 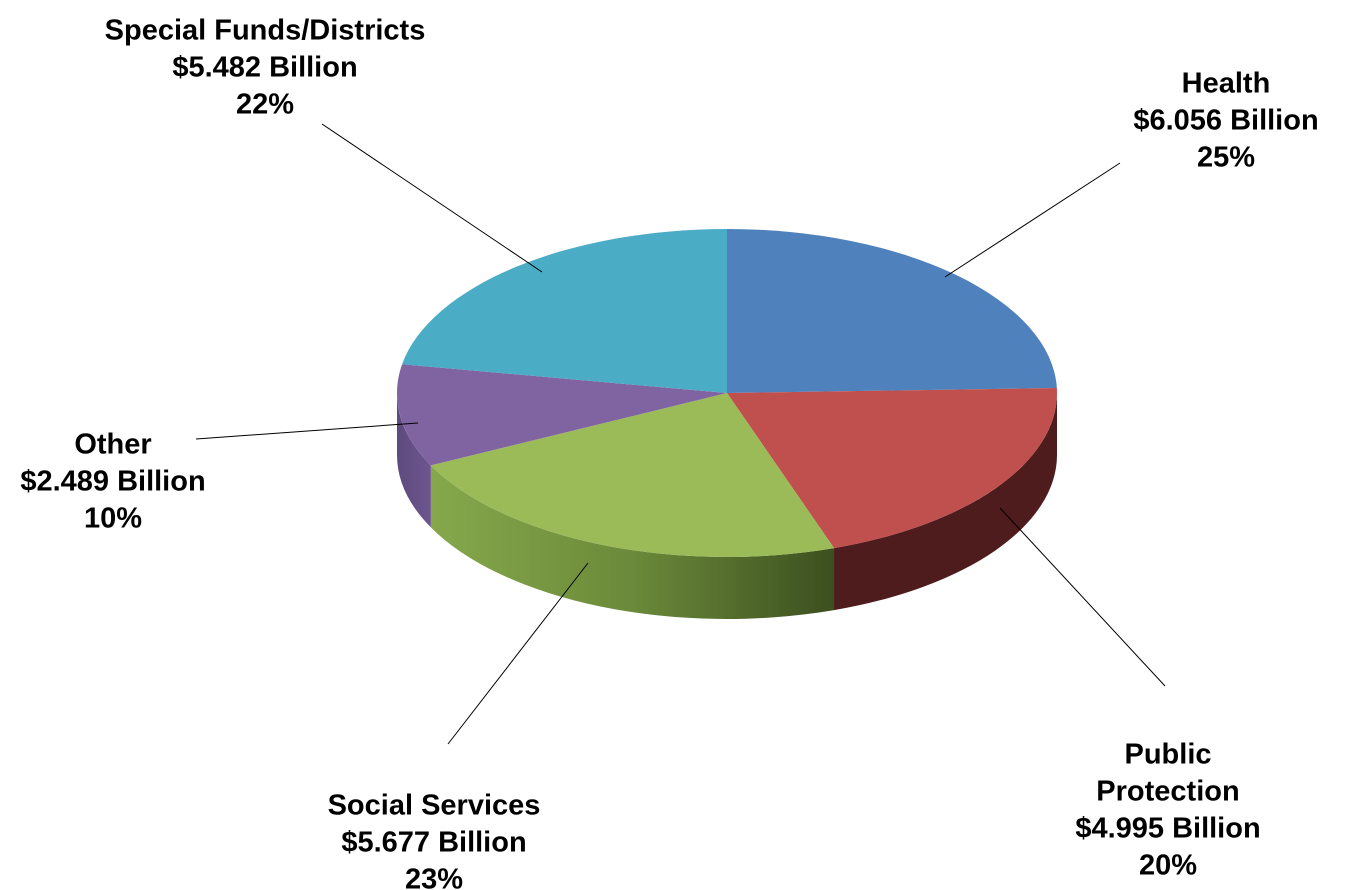 What do you see at coordinates (518, 653) in the screenshot?
I see `leader-line-social-services` at bounding box center [518, 653].